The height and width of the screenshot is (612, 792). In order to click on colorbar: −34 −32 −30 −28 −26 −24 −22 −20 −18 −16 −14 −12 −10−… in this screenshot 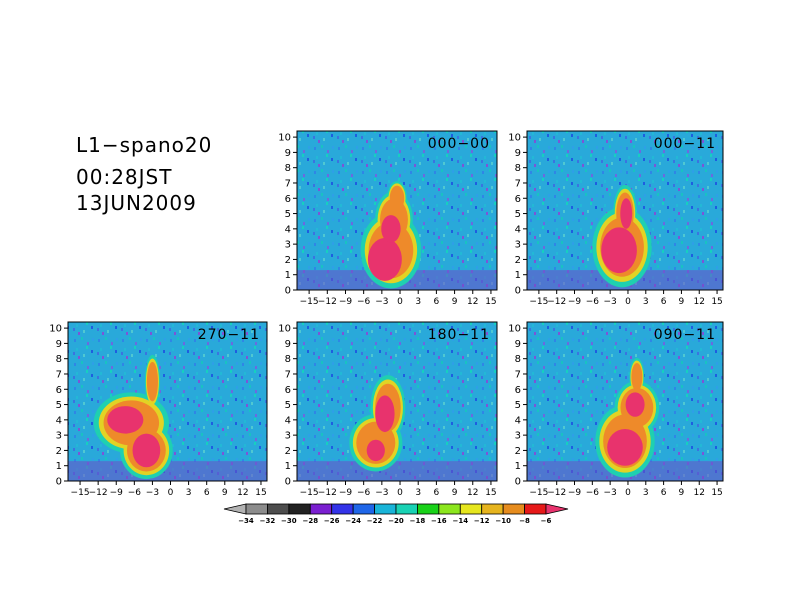, I will do `click(396, 514)`.